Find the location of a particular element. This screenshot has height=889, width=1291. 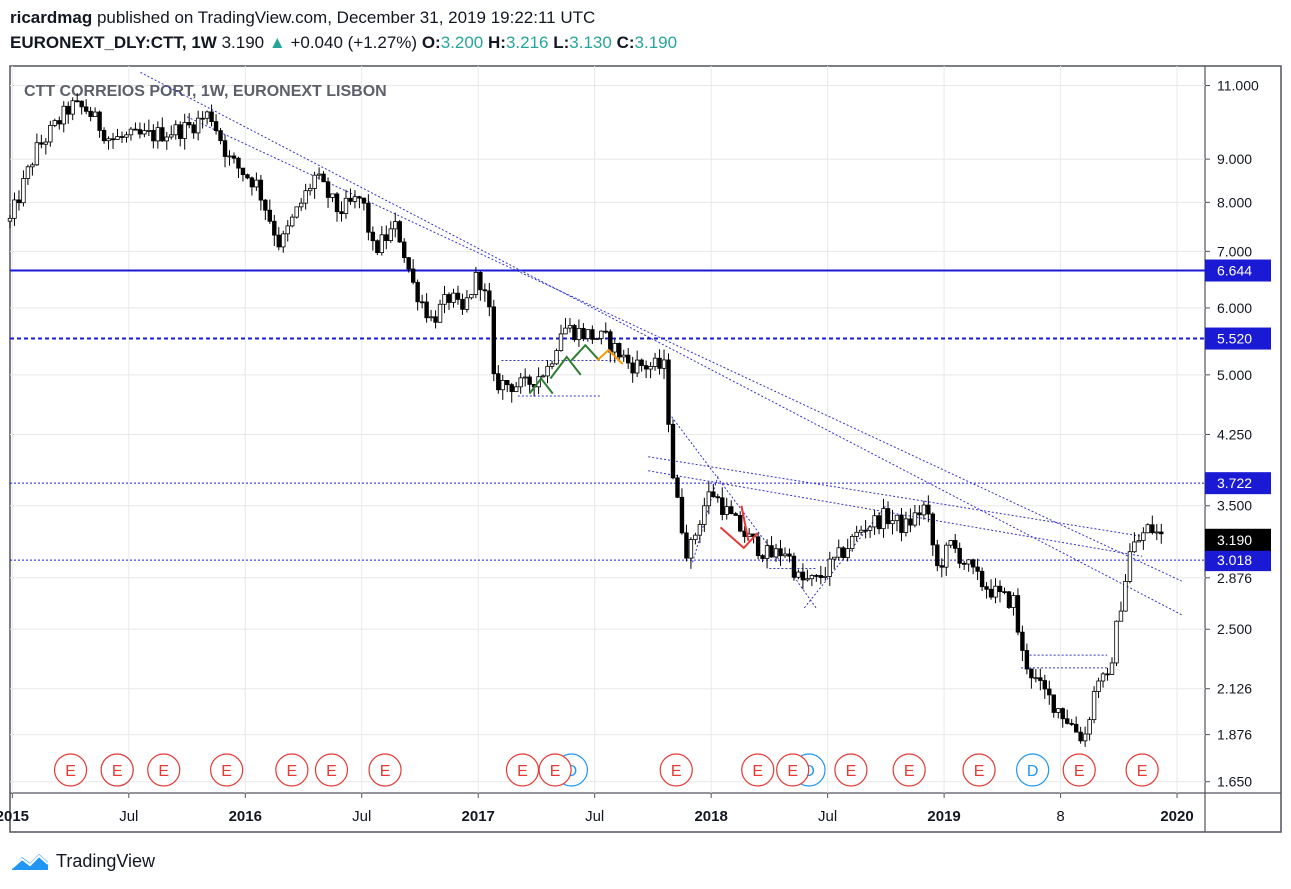

y-tick-label: 7.000 is located at coordinates (1234, 251).